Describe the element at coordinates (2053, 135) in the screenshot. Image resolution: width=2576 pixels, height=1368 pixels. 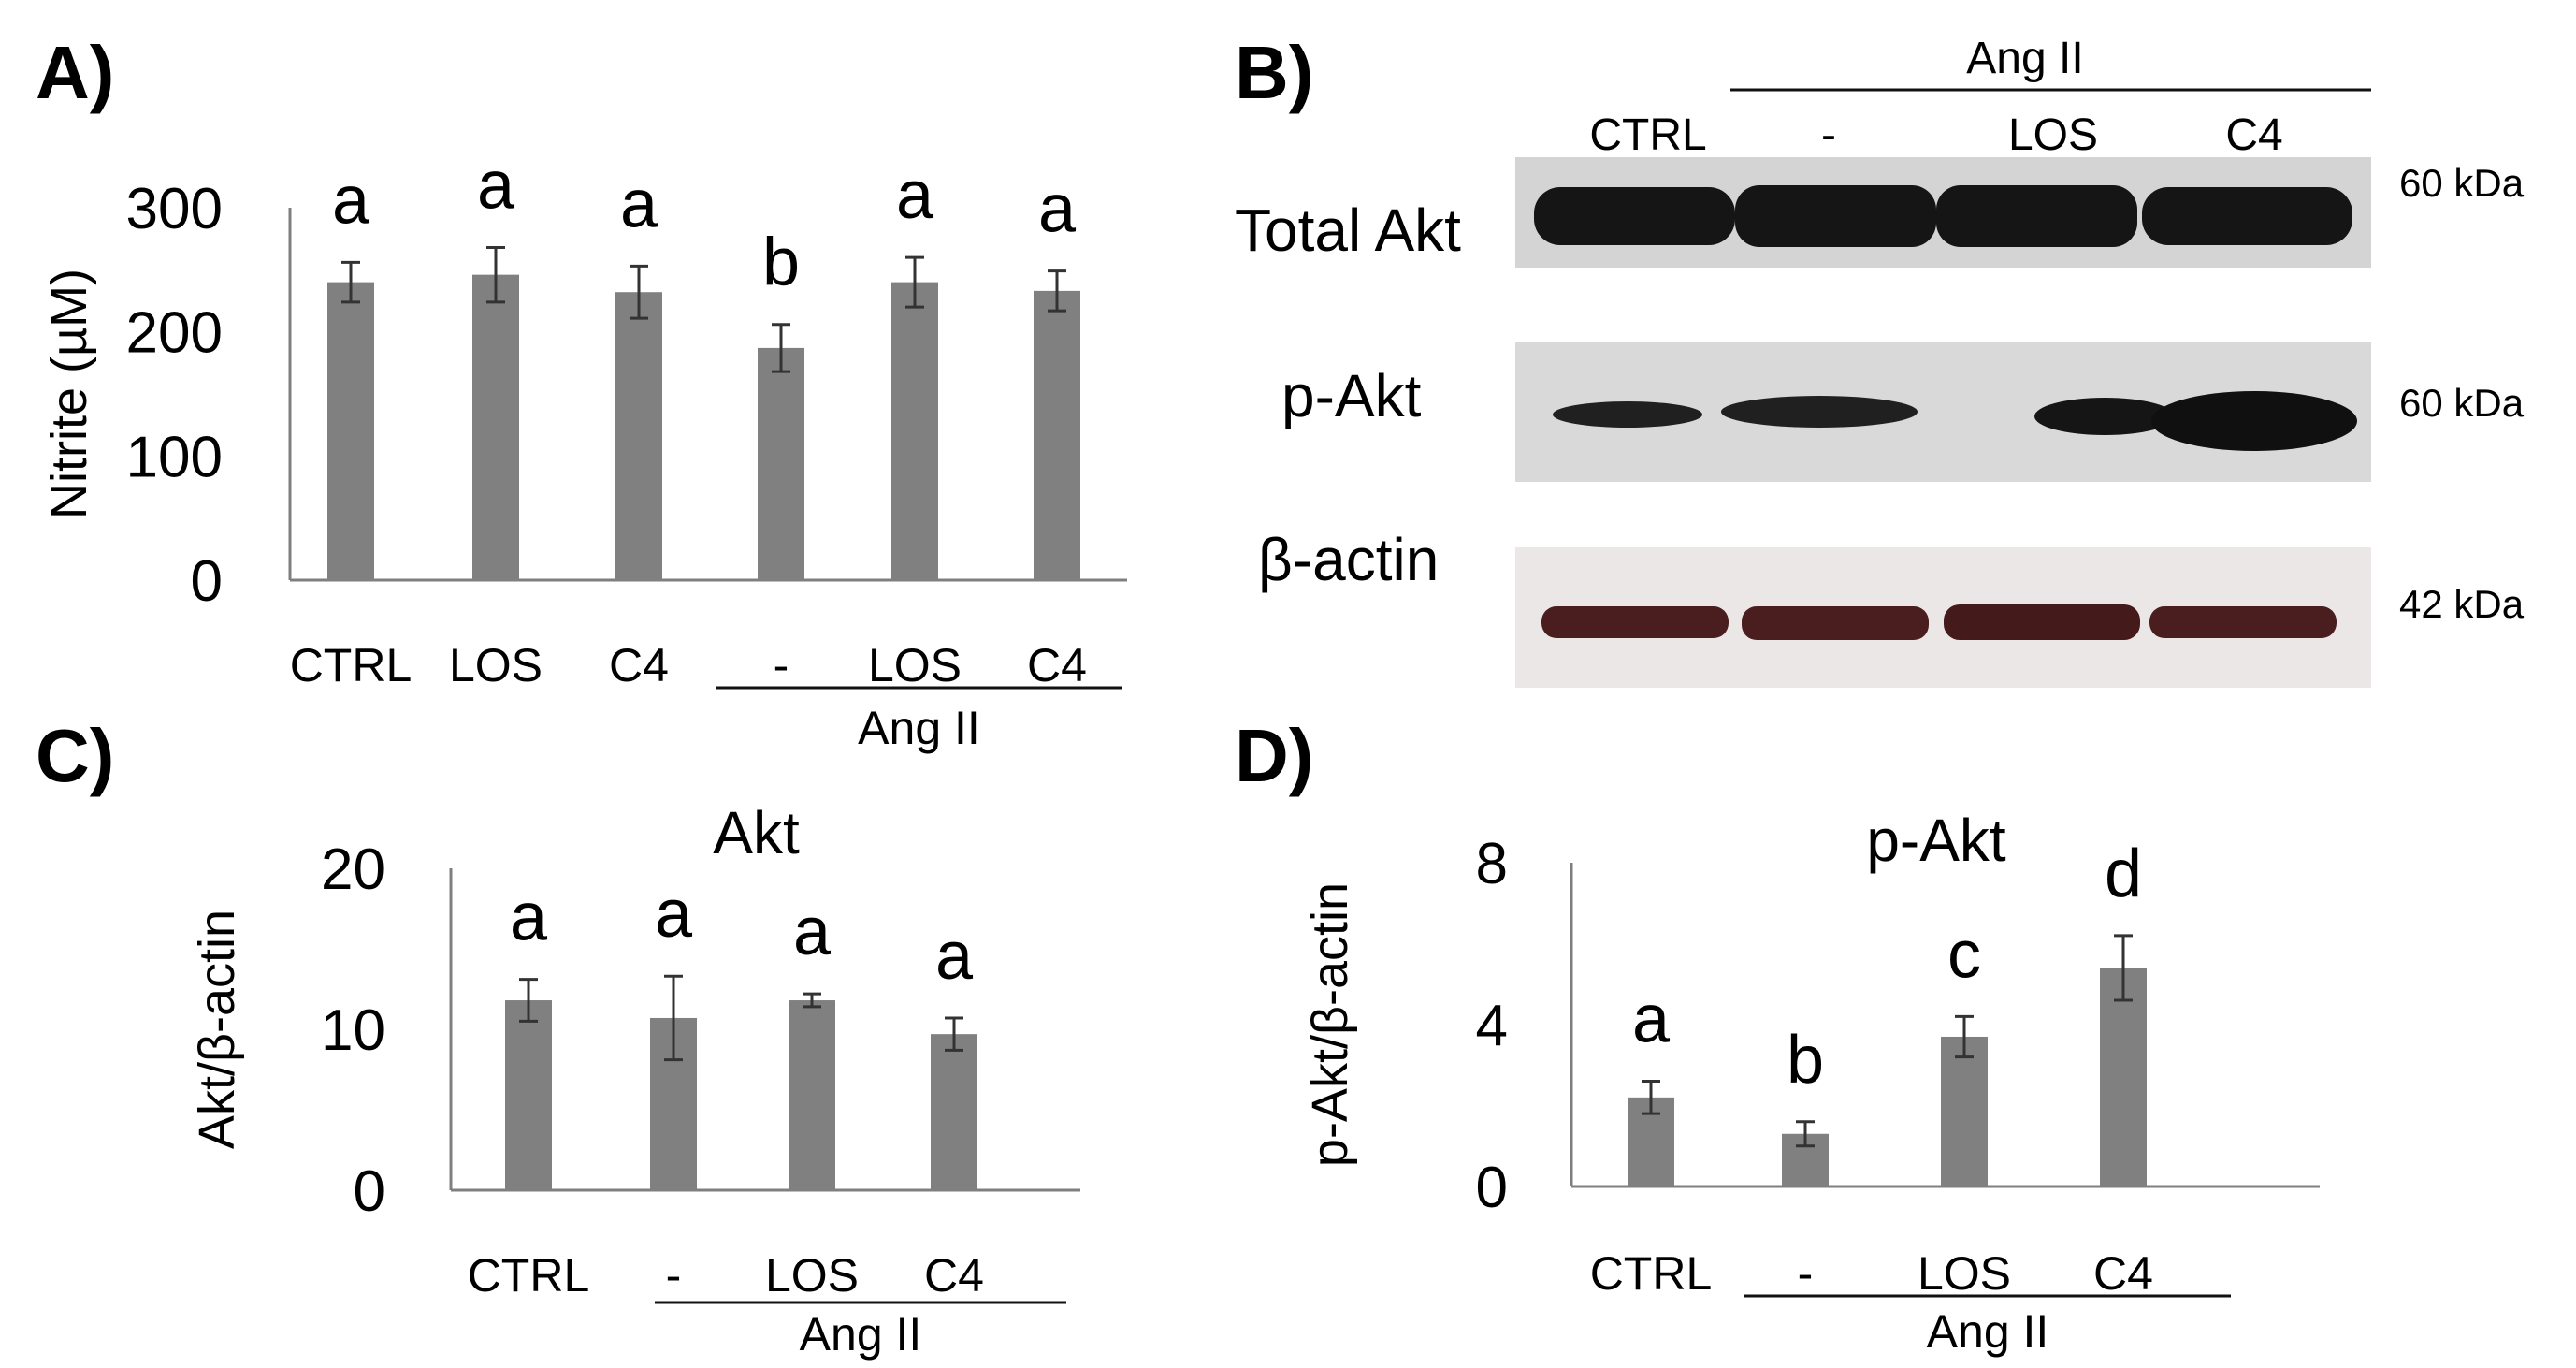
I see `blot-lane-label: LOS` at that location.